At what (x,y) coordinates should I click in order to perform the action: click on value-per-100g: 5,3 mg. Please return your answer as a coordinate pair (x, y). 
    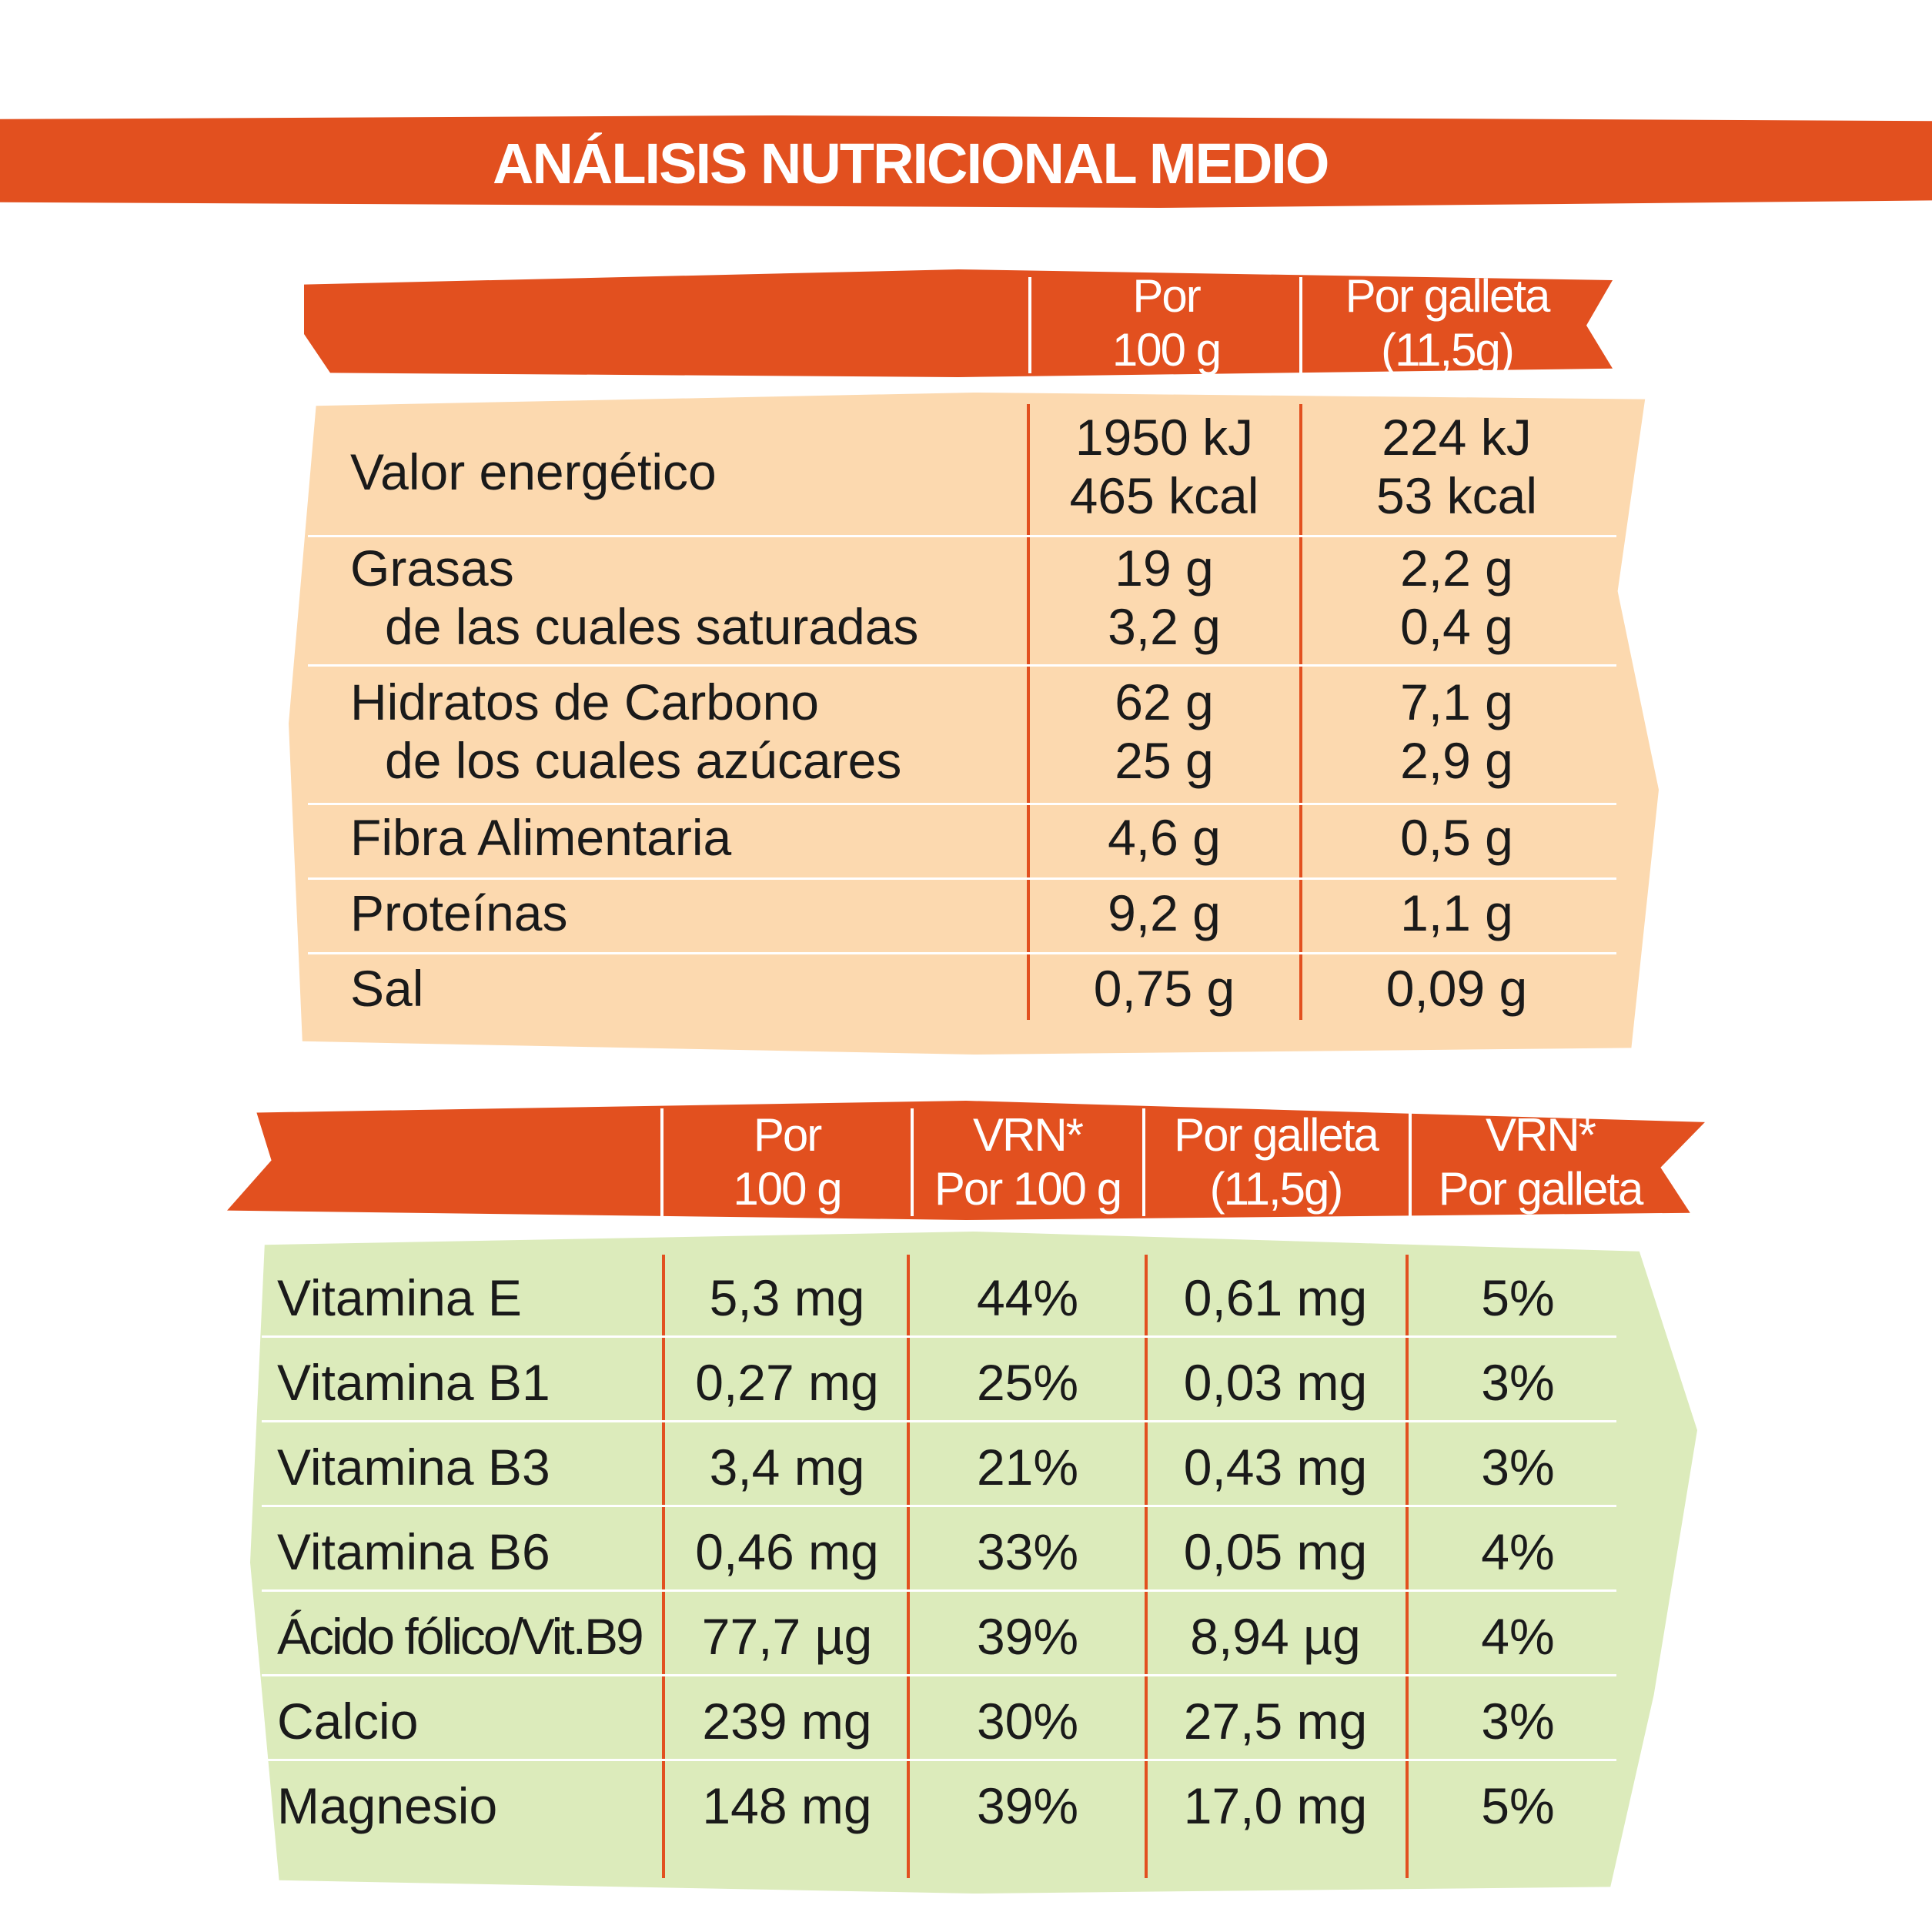
    Looking at the image, I should click on (787, 1297).